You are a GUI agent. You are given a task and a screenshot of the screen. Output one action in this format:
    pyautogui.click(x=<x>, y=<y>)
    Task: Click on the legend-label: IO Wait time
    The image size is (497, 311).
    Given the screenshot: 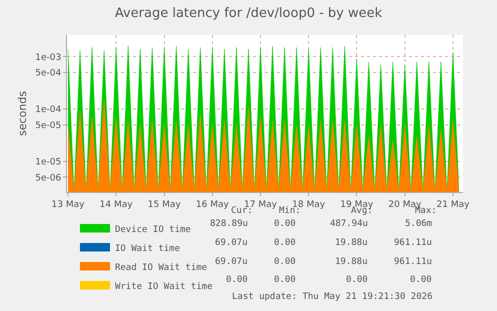 What is the action you would take?
    pyautogui.click(x=147, y=249)
    